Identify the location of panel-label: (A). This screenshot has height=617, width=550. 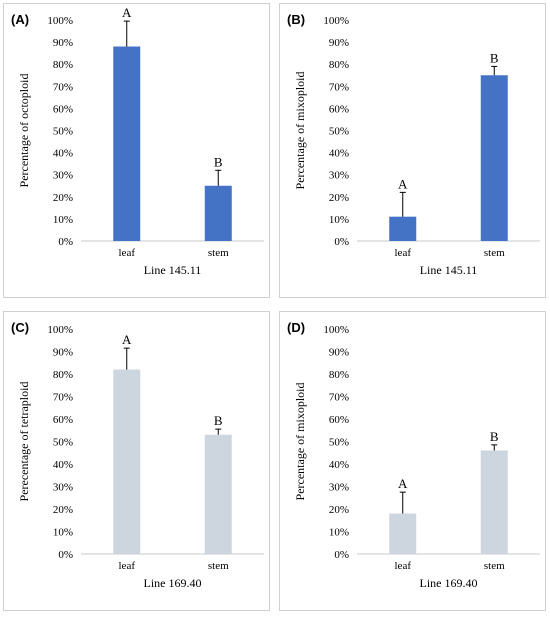
(20, 19).